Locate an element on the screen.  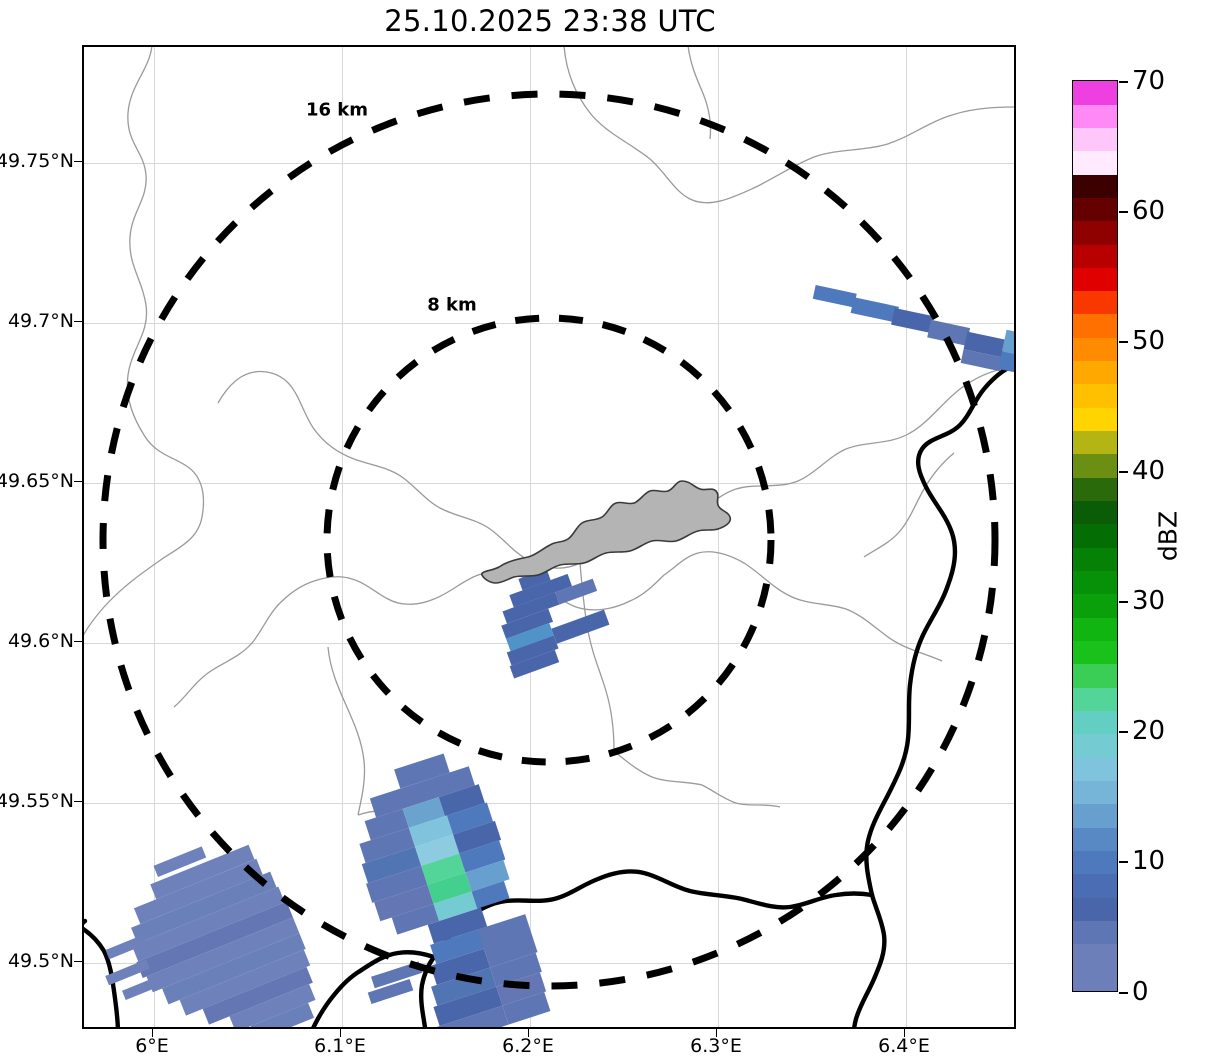
colorbar-title: dBZ is located at coordinates (1168, 536).